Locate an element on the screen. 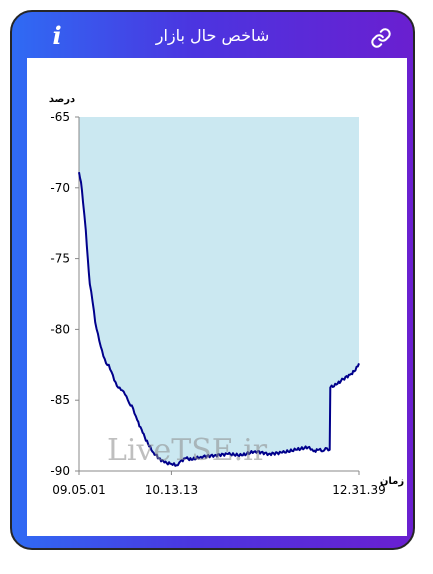 Image resolution: width=433 pixels, height=574 pixels. y-tick-label: -85 is located at coordinates (60, 400).